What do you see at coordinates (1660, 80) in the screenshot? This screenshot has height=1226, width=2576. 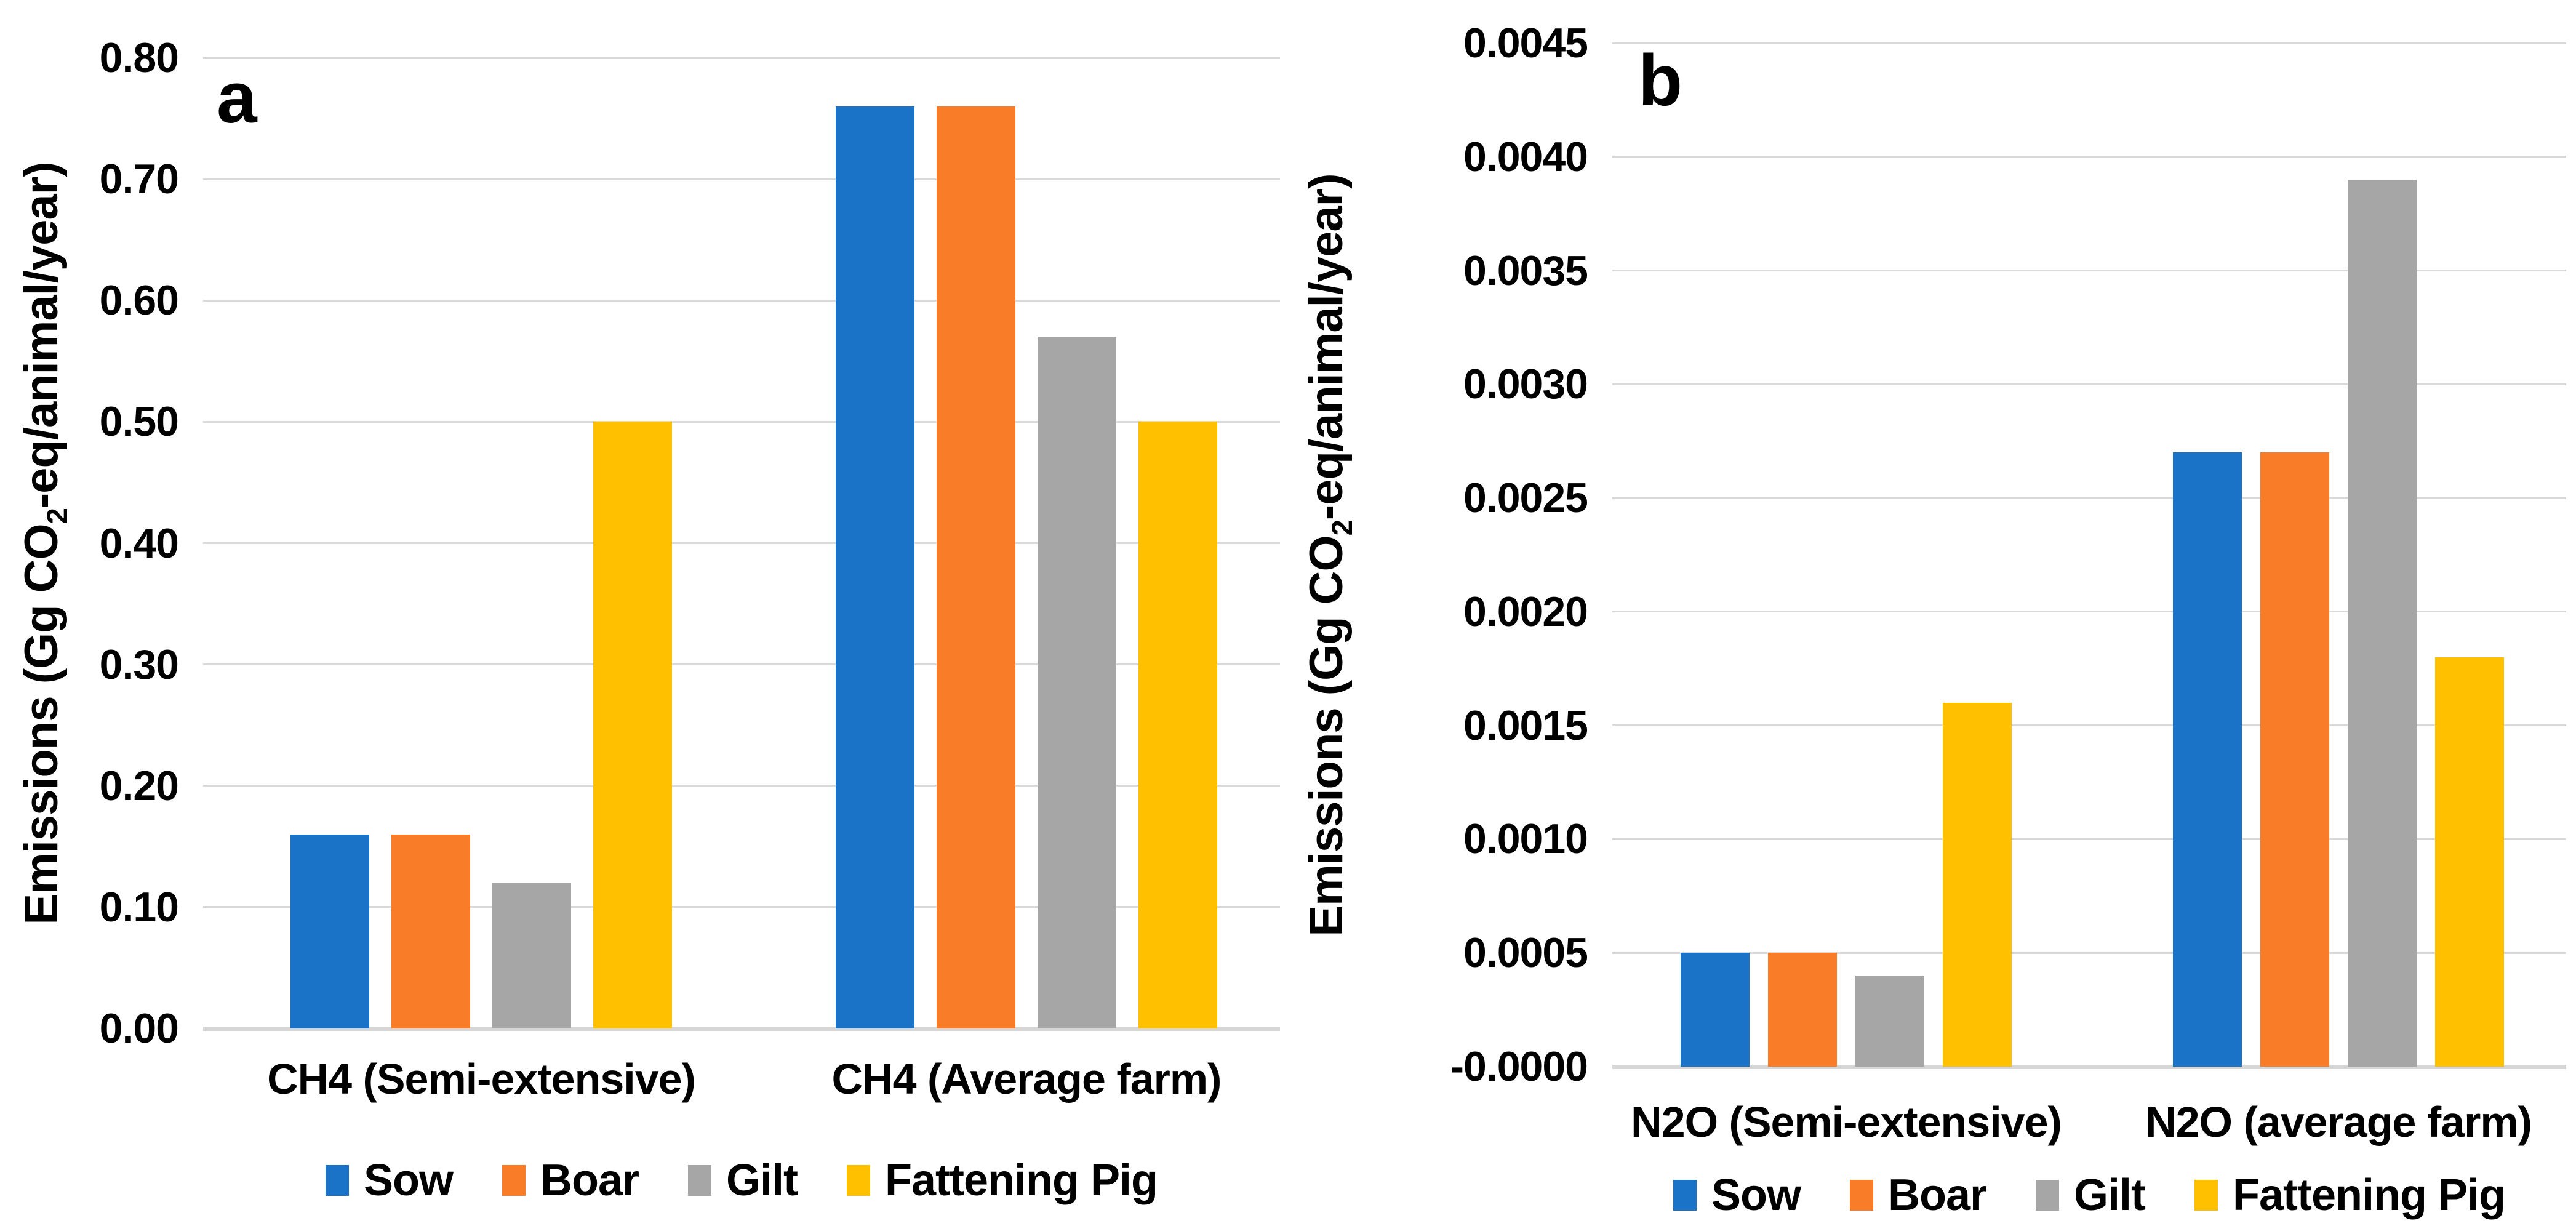 I see `panel-letter-b: b` at bounding box center [1660, 80].